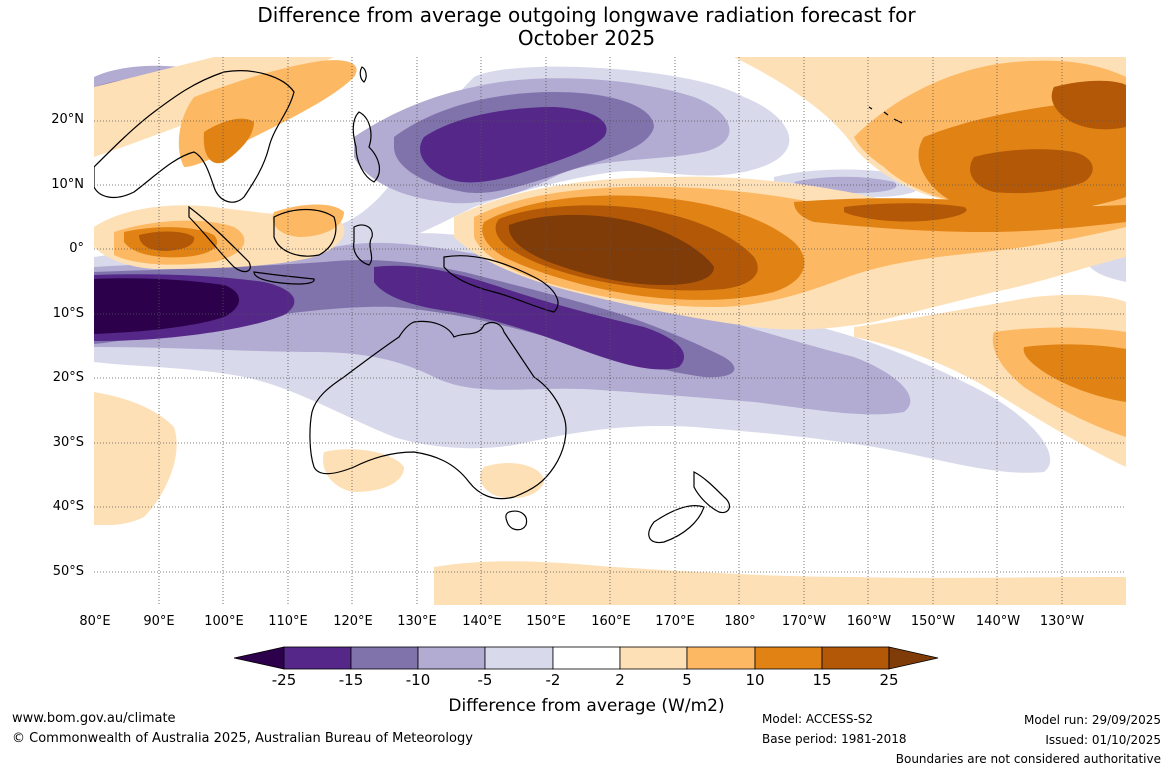  Describe the element at coordinates (998, 621) in the screenshot. I see `lon-label-140w: 140°W` at that location.